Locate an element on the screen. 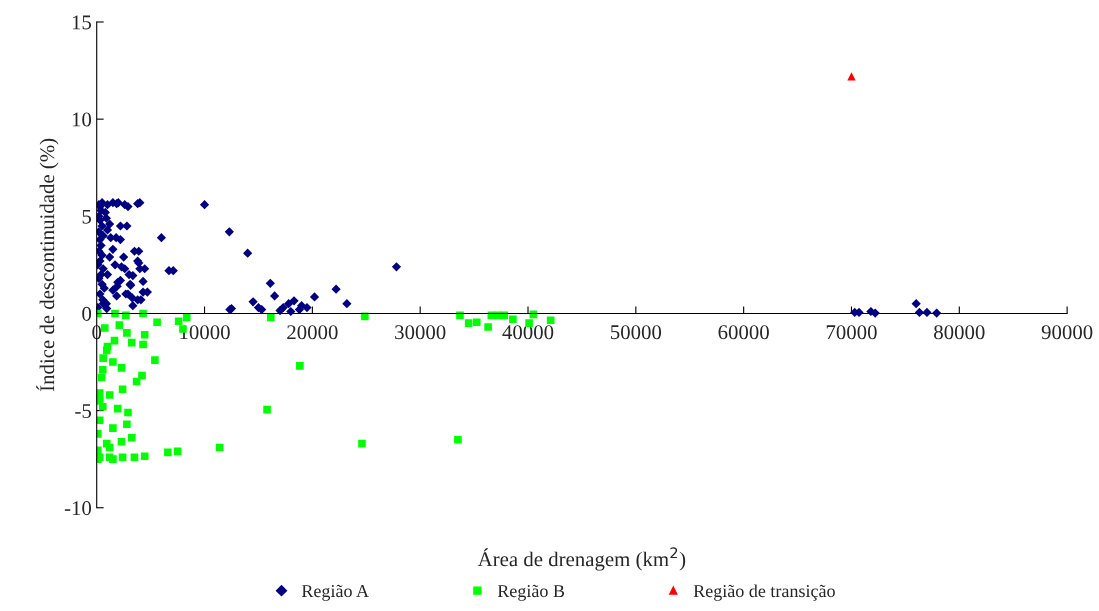  y-tick-label: -5 is located at coordinates (83, 411).